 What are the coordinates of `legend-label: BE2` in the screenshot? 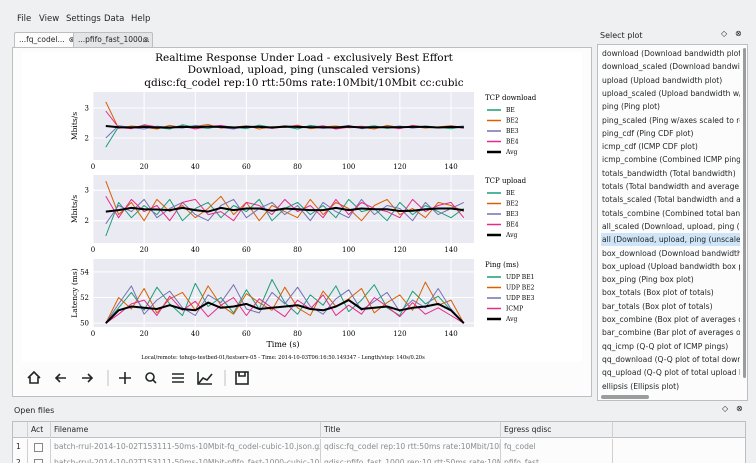 It's located at (512, 204).